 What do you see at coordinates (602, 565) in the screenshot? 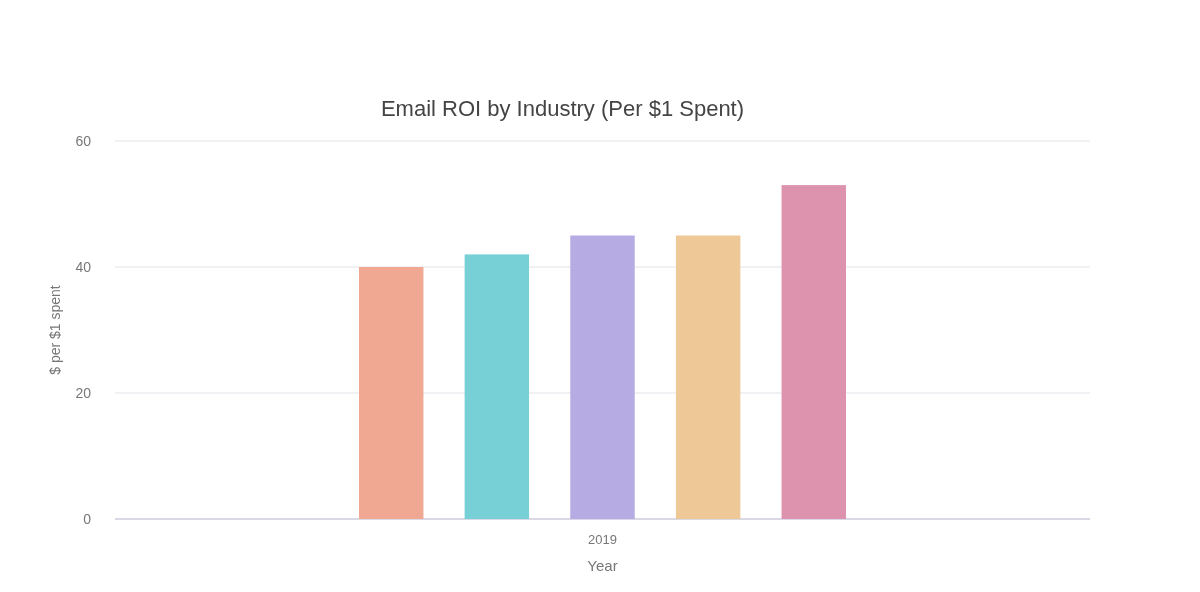
I see `x-axis-title: Year` at bounding box center [602, 565].